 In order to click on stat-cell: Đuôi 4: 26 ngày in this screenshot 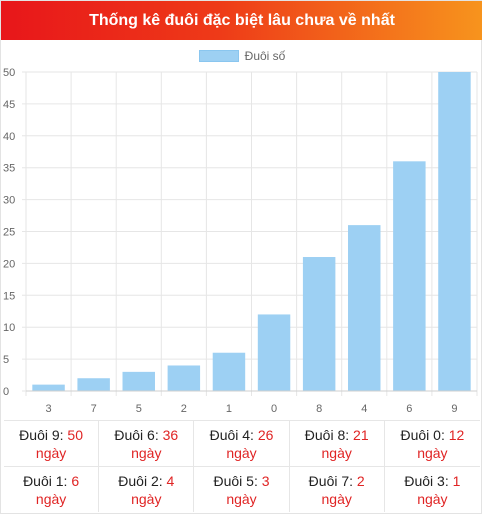, I will do `click(242, 443)`.